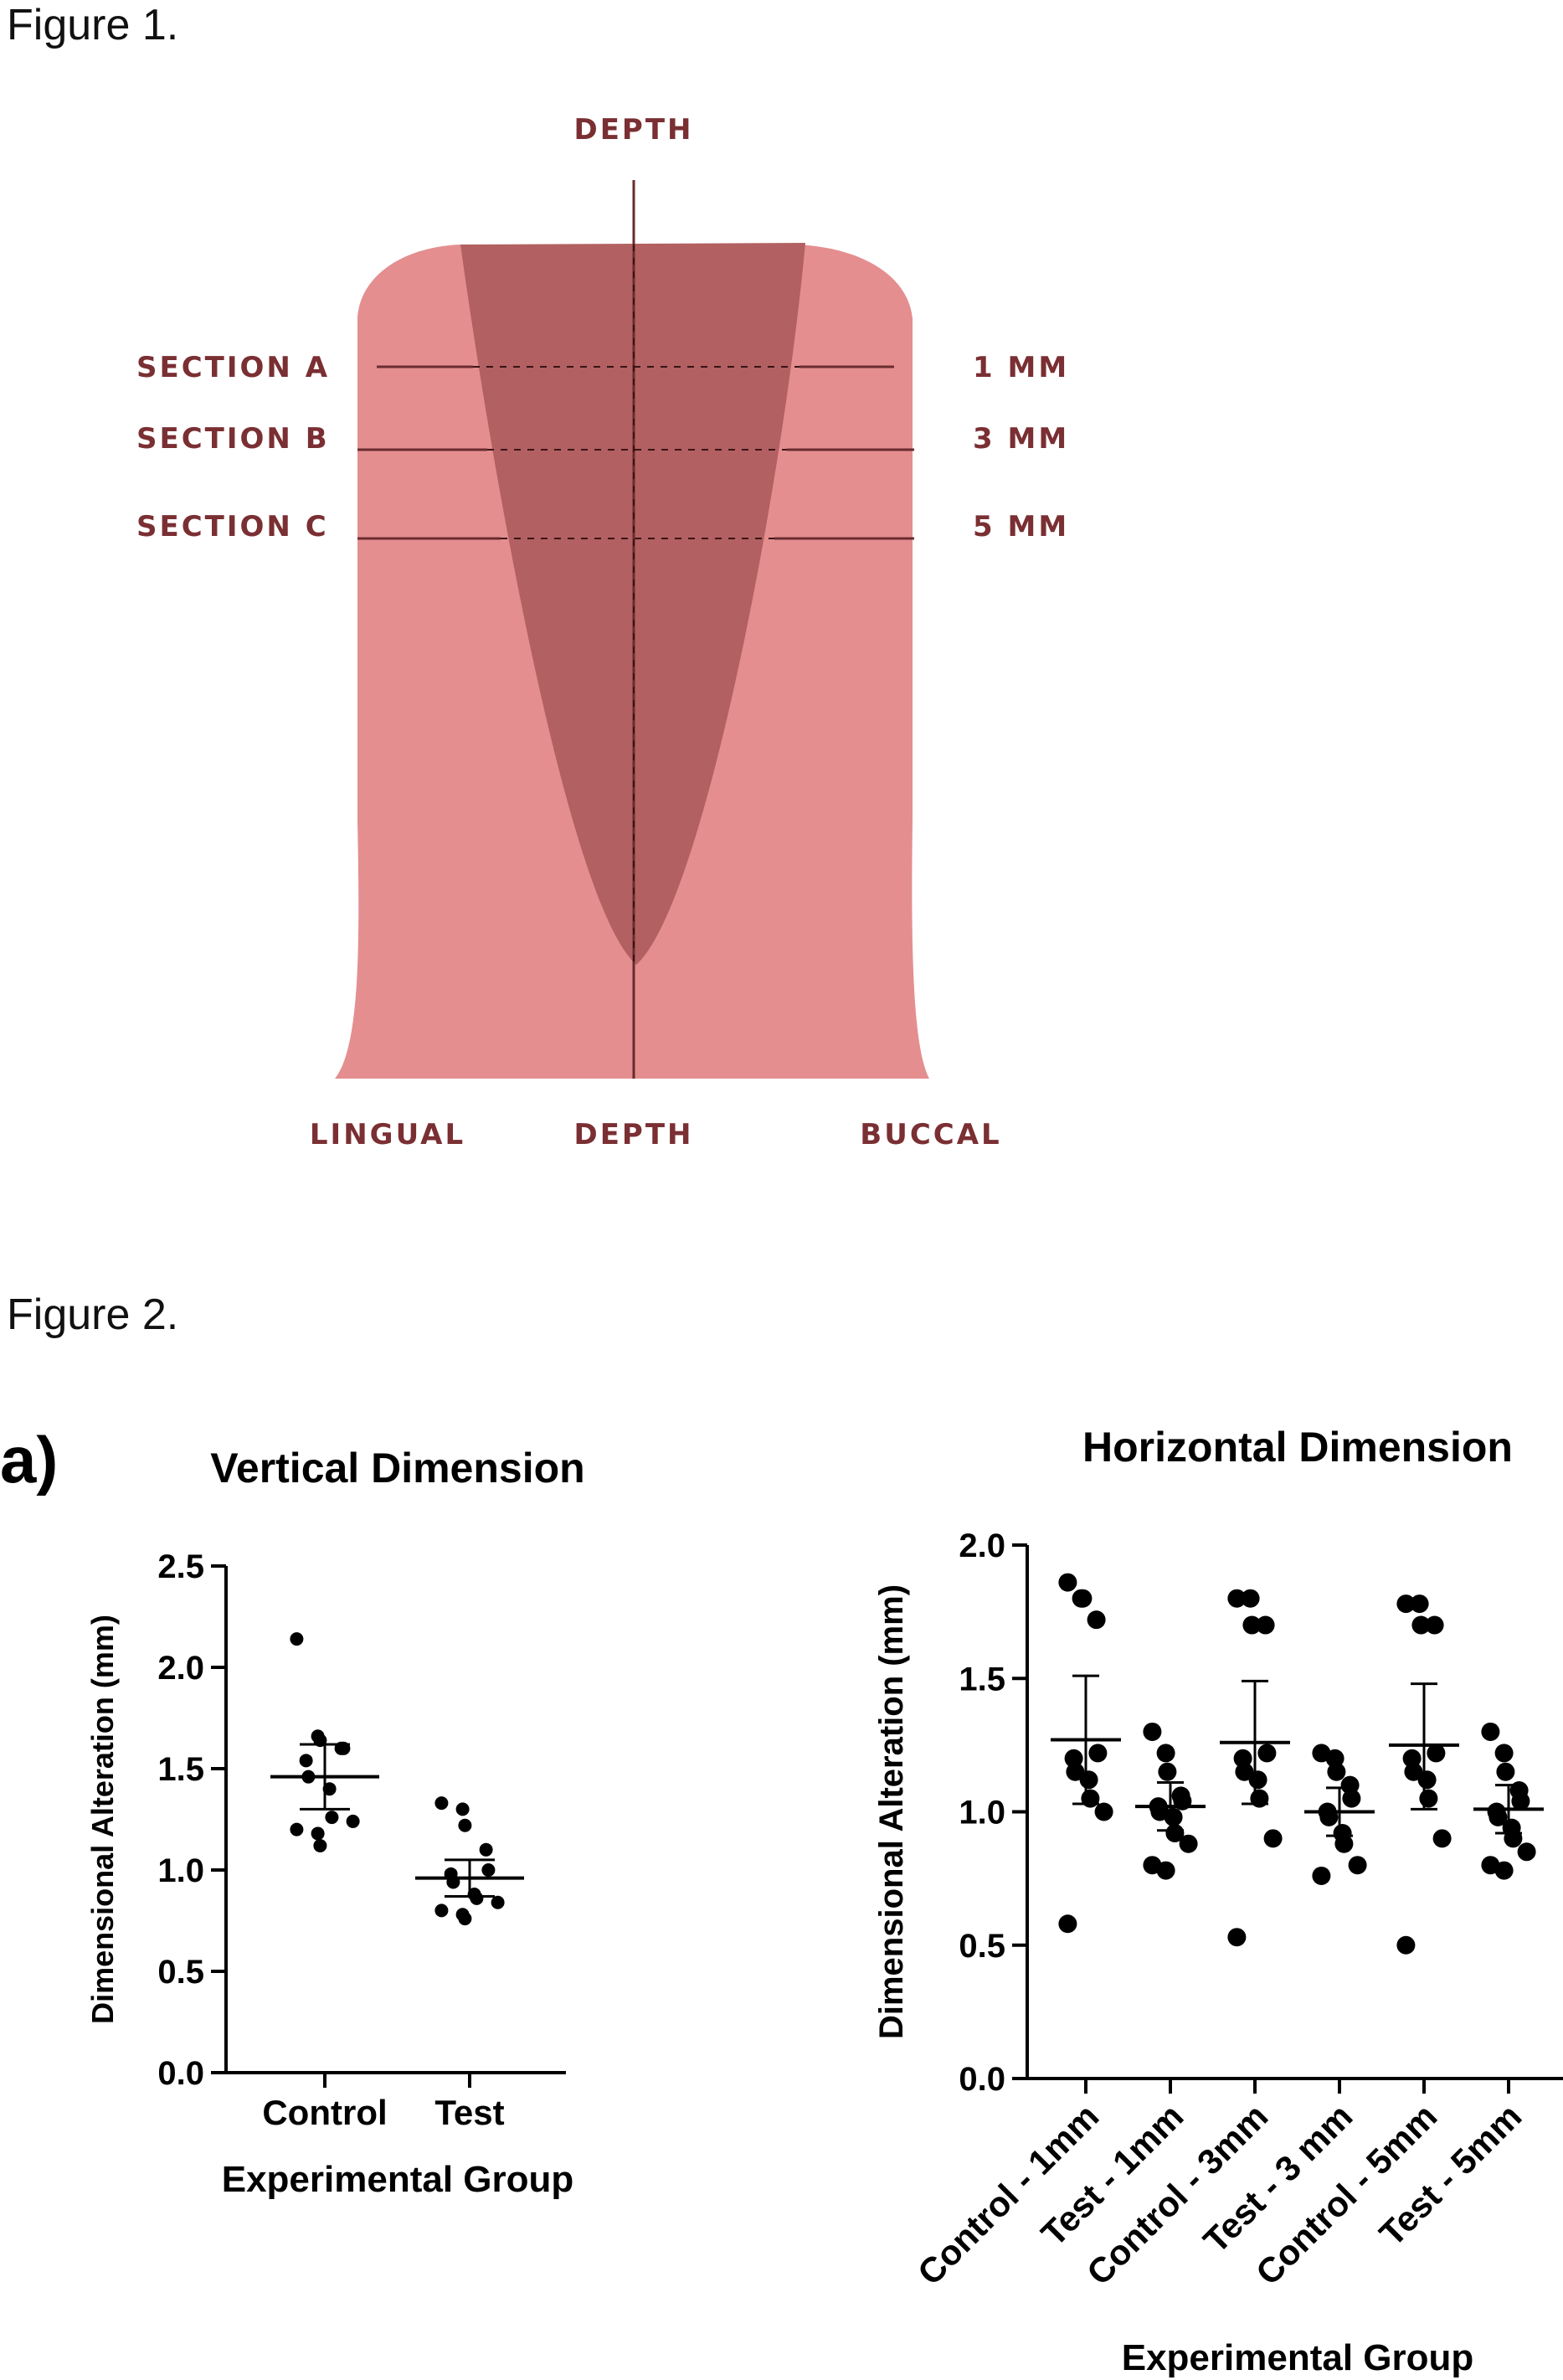  What do you see at coordinates (1297, 1447) in the screenshot?
I see `chart-title: Horizontal Dimension` at bounding box center [1297, 1447].